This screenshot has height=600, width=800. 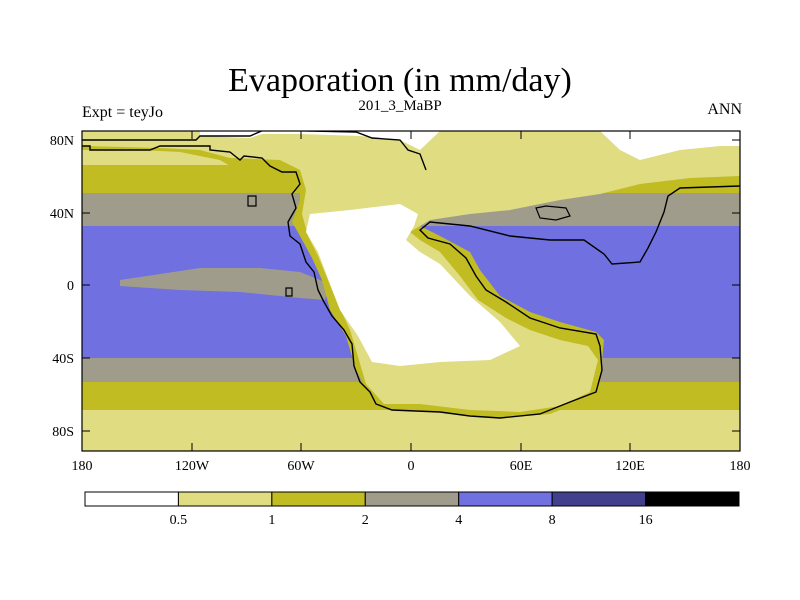 I want to click on lat-label-0: 0, so click(x=70, y=286).